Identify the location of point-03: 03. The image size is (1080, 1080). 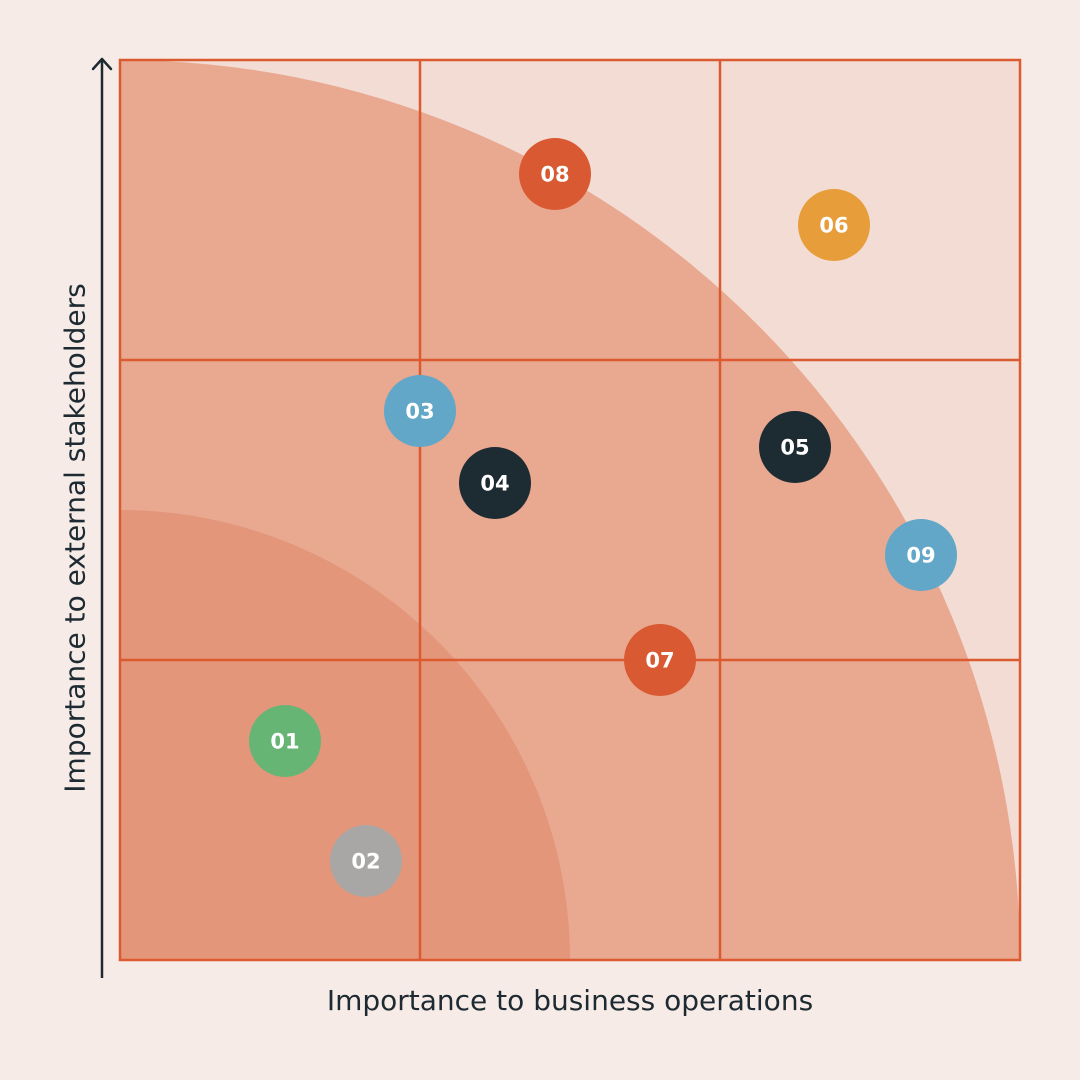
(420, 411).